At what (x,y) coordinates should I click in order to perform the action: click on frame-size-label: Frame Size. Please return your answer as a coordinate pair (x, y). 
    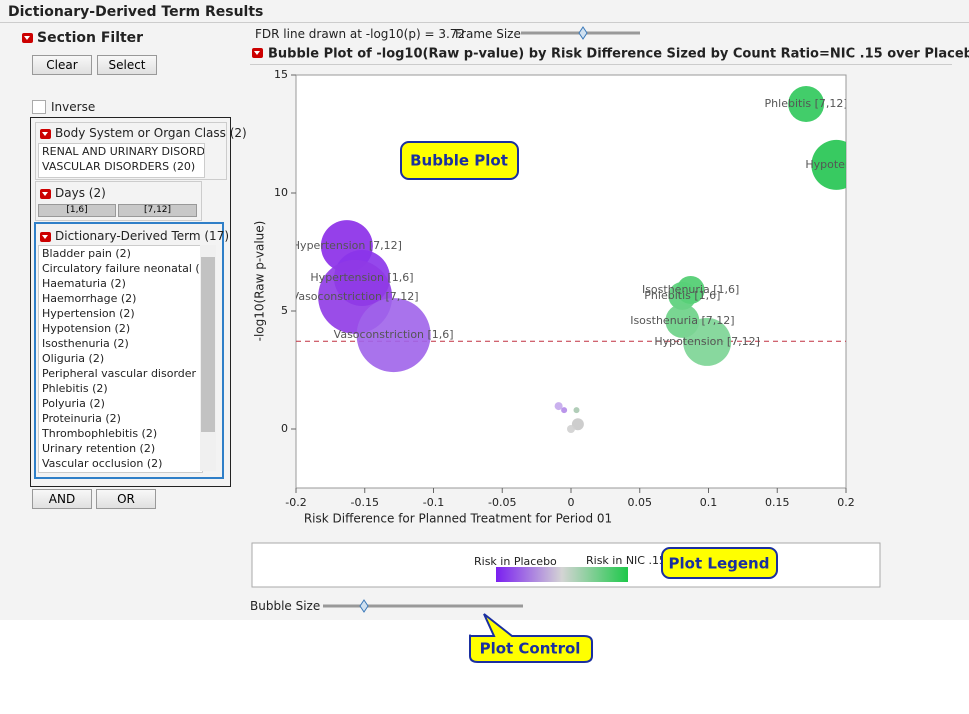
    Looking at the image, I should click on (488, 34).